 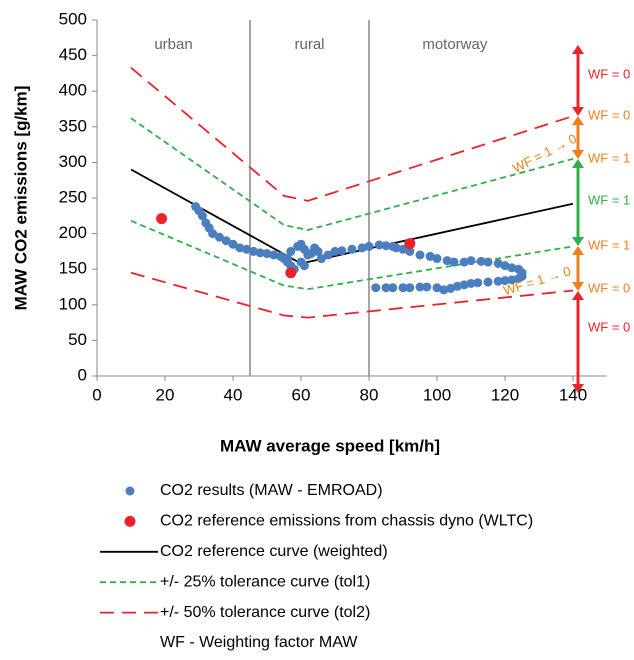 I want to click on region-label: rural, so click(x=309, y=44).